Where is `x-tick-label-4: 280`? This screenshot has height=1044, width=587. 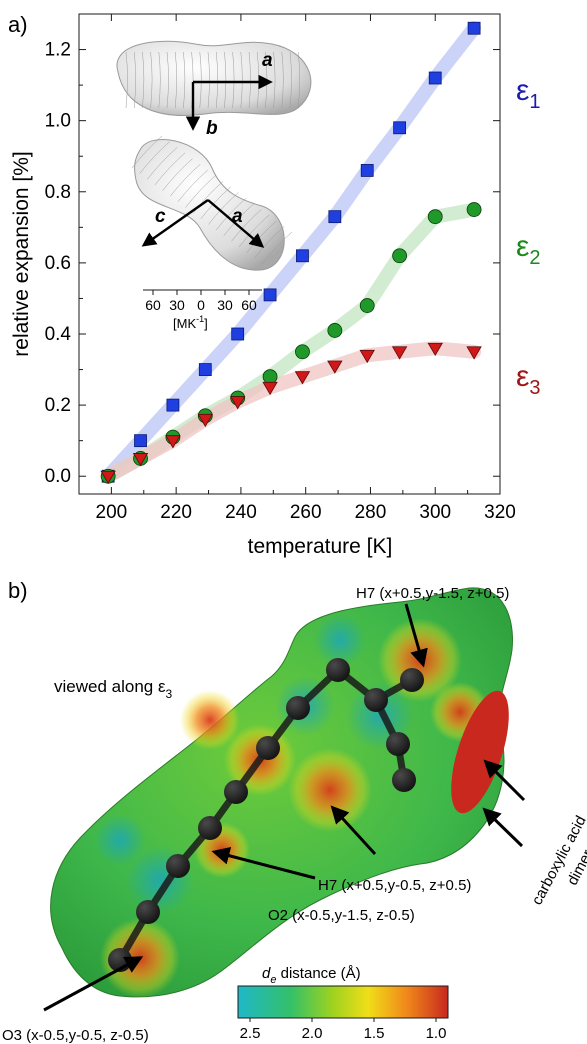
x-tick-label-4: 280 is located at coordinates (371, 512).